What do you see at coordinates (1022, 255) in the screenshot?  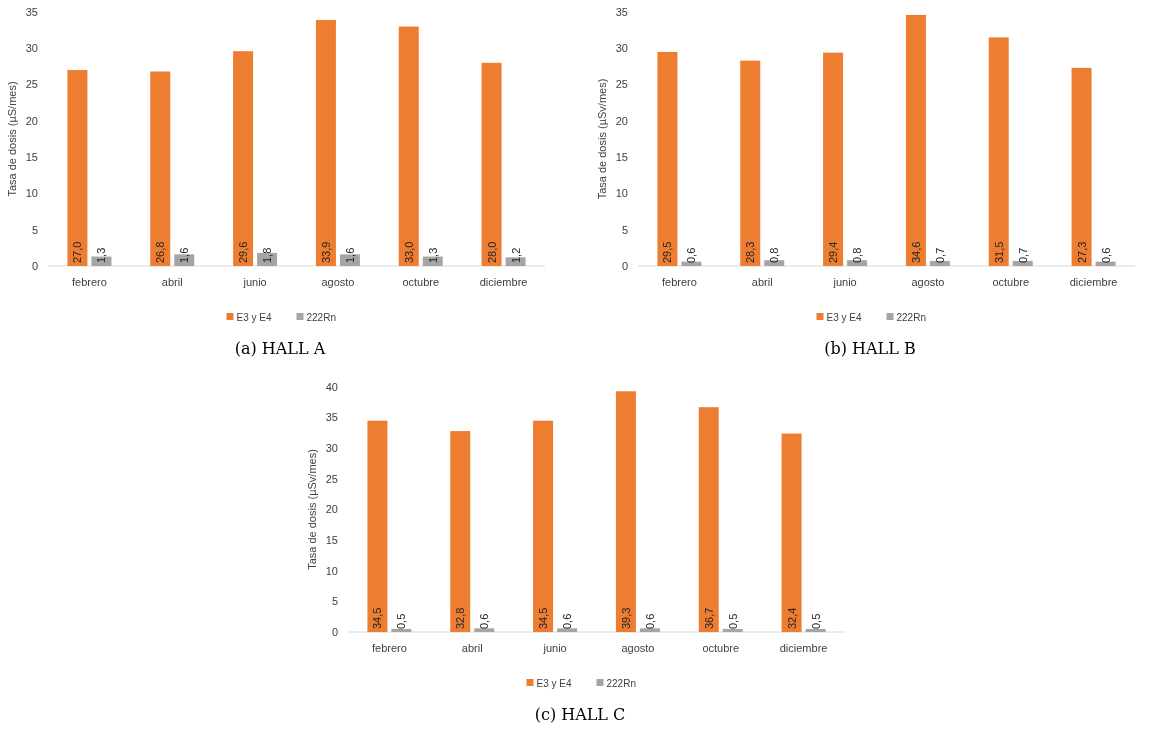 I see `data-label: 0,7` at bounding box center [1022, 255].